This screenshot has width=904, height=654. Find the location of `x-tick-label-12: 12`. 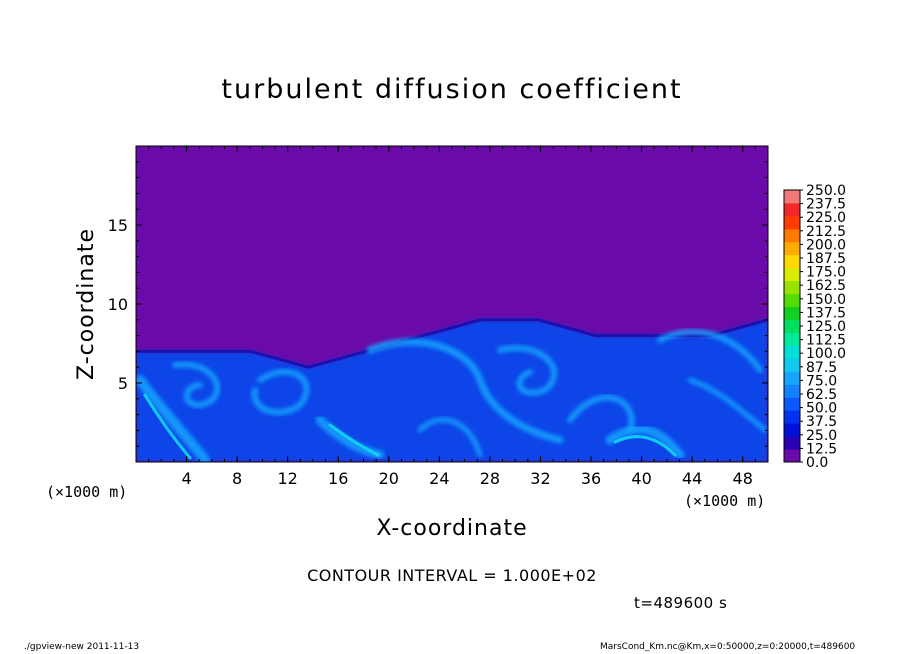

x-tick-label-12: 12 is located at coordinates (288, 478).